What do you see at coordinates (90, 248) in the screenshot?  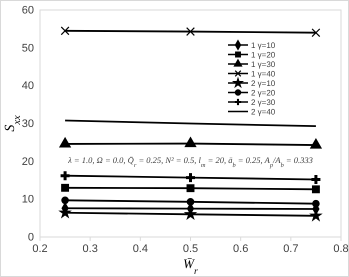 I see `x-tick-label: 0.3` at bounding box center [90, 248].